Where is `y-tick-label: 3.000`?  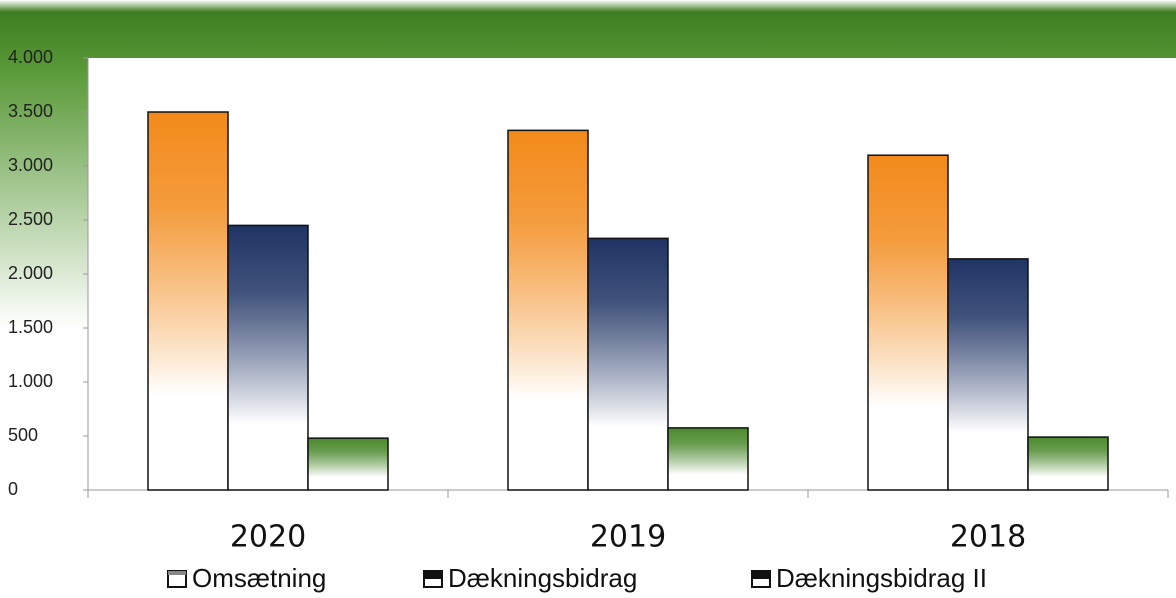
y-tick-label: 3.000 is located at coordinates (30, 165).